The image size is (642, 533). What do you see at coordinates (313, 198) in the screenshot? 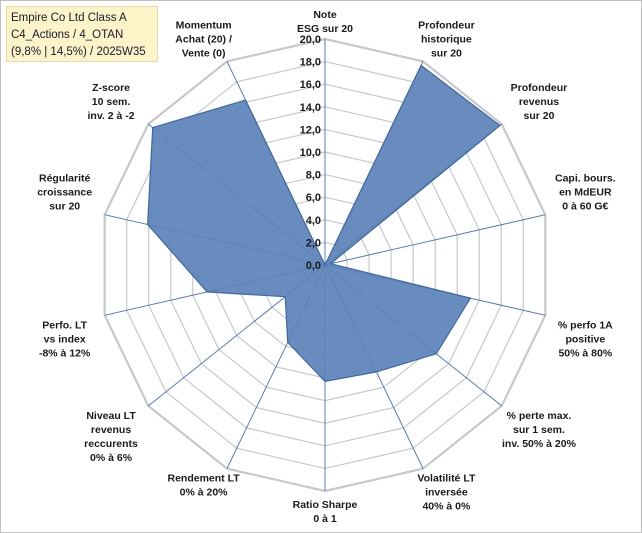
I see `tick-label: 6,0` at bounding box center [313, 198].